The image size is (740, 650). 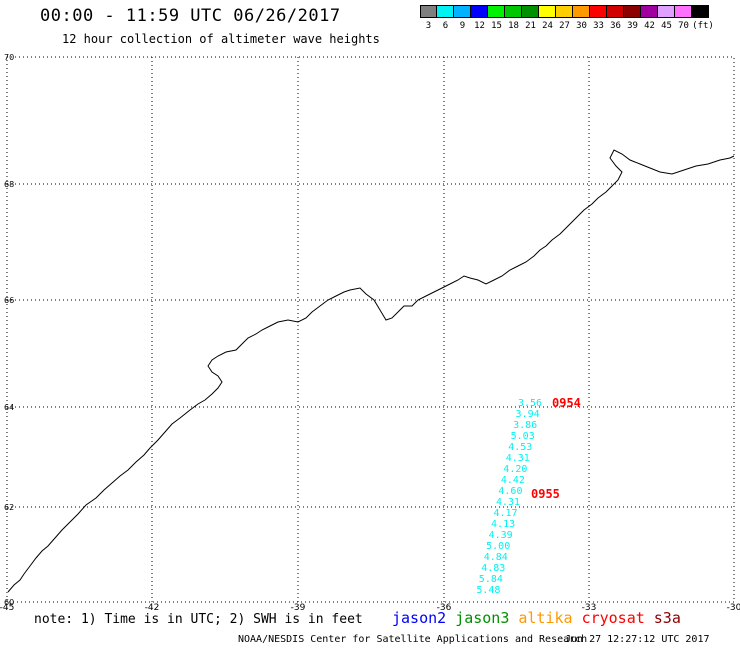 What do you see at coordinates (501, 535) in the screenshot?
I see `swh-value-label: 4.39` at bounding box center [501, 535].